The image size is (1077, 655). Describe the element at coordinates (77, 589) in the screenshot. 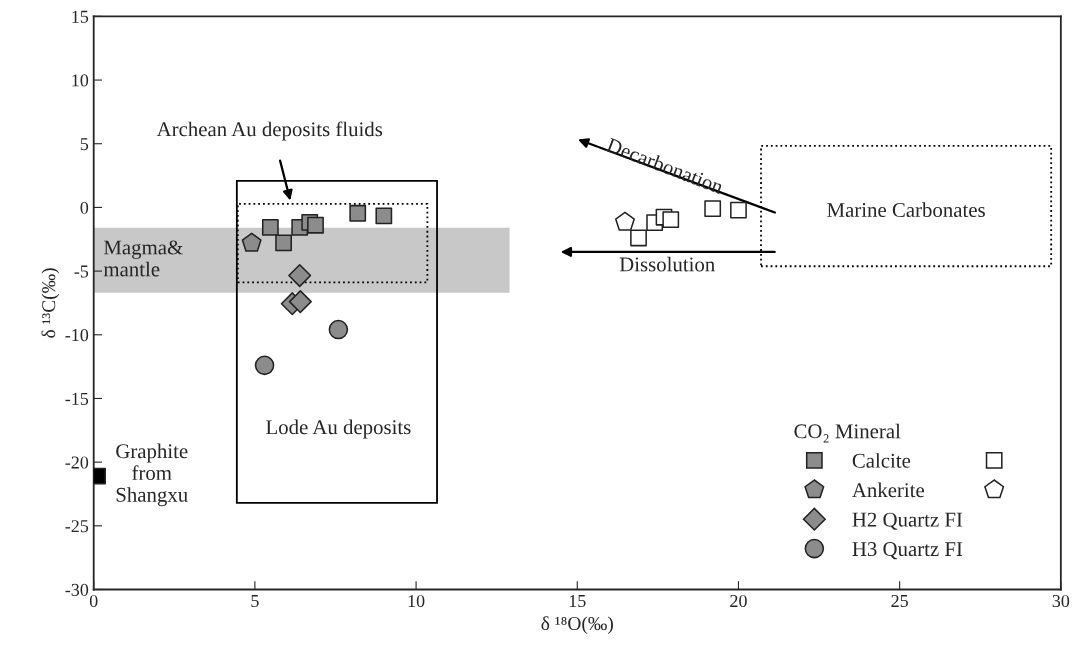

I see `y-tick-label: -30` at that location.